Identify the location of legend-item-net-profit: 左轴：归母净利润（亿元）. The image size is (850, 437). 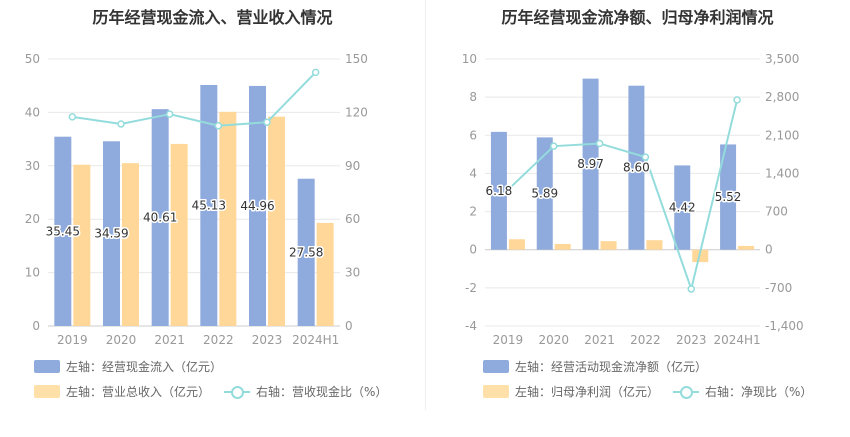
(571, 391).